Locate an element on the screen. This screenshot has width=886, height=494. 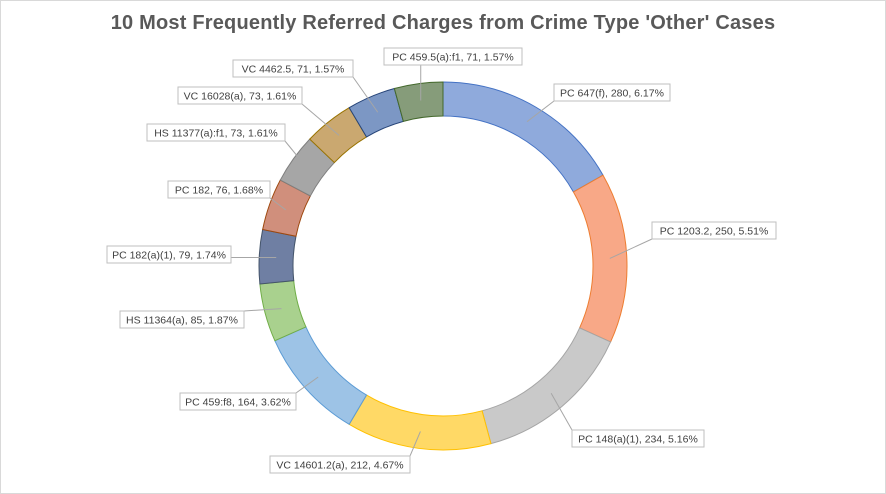
data-label-11: VC 4462.5, 71, 1.57% is located at coordinates (293, 68).